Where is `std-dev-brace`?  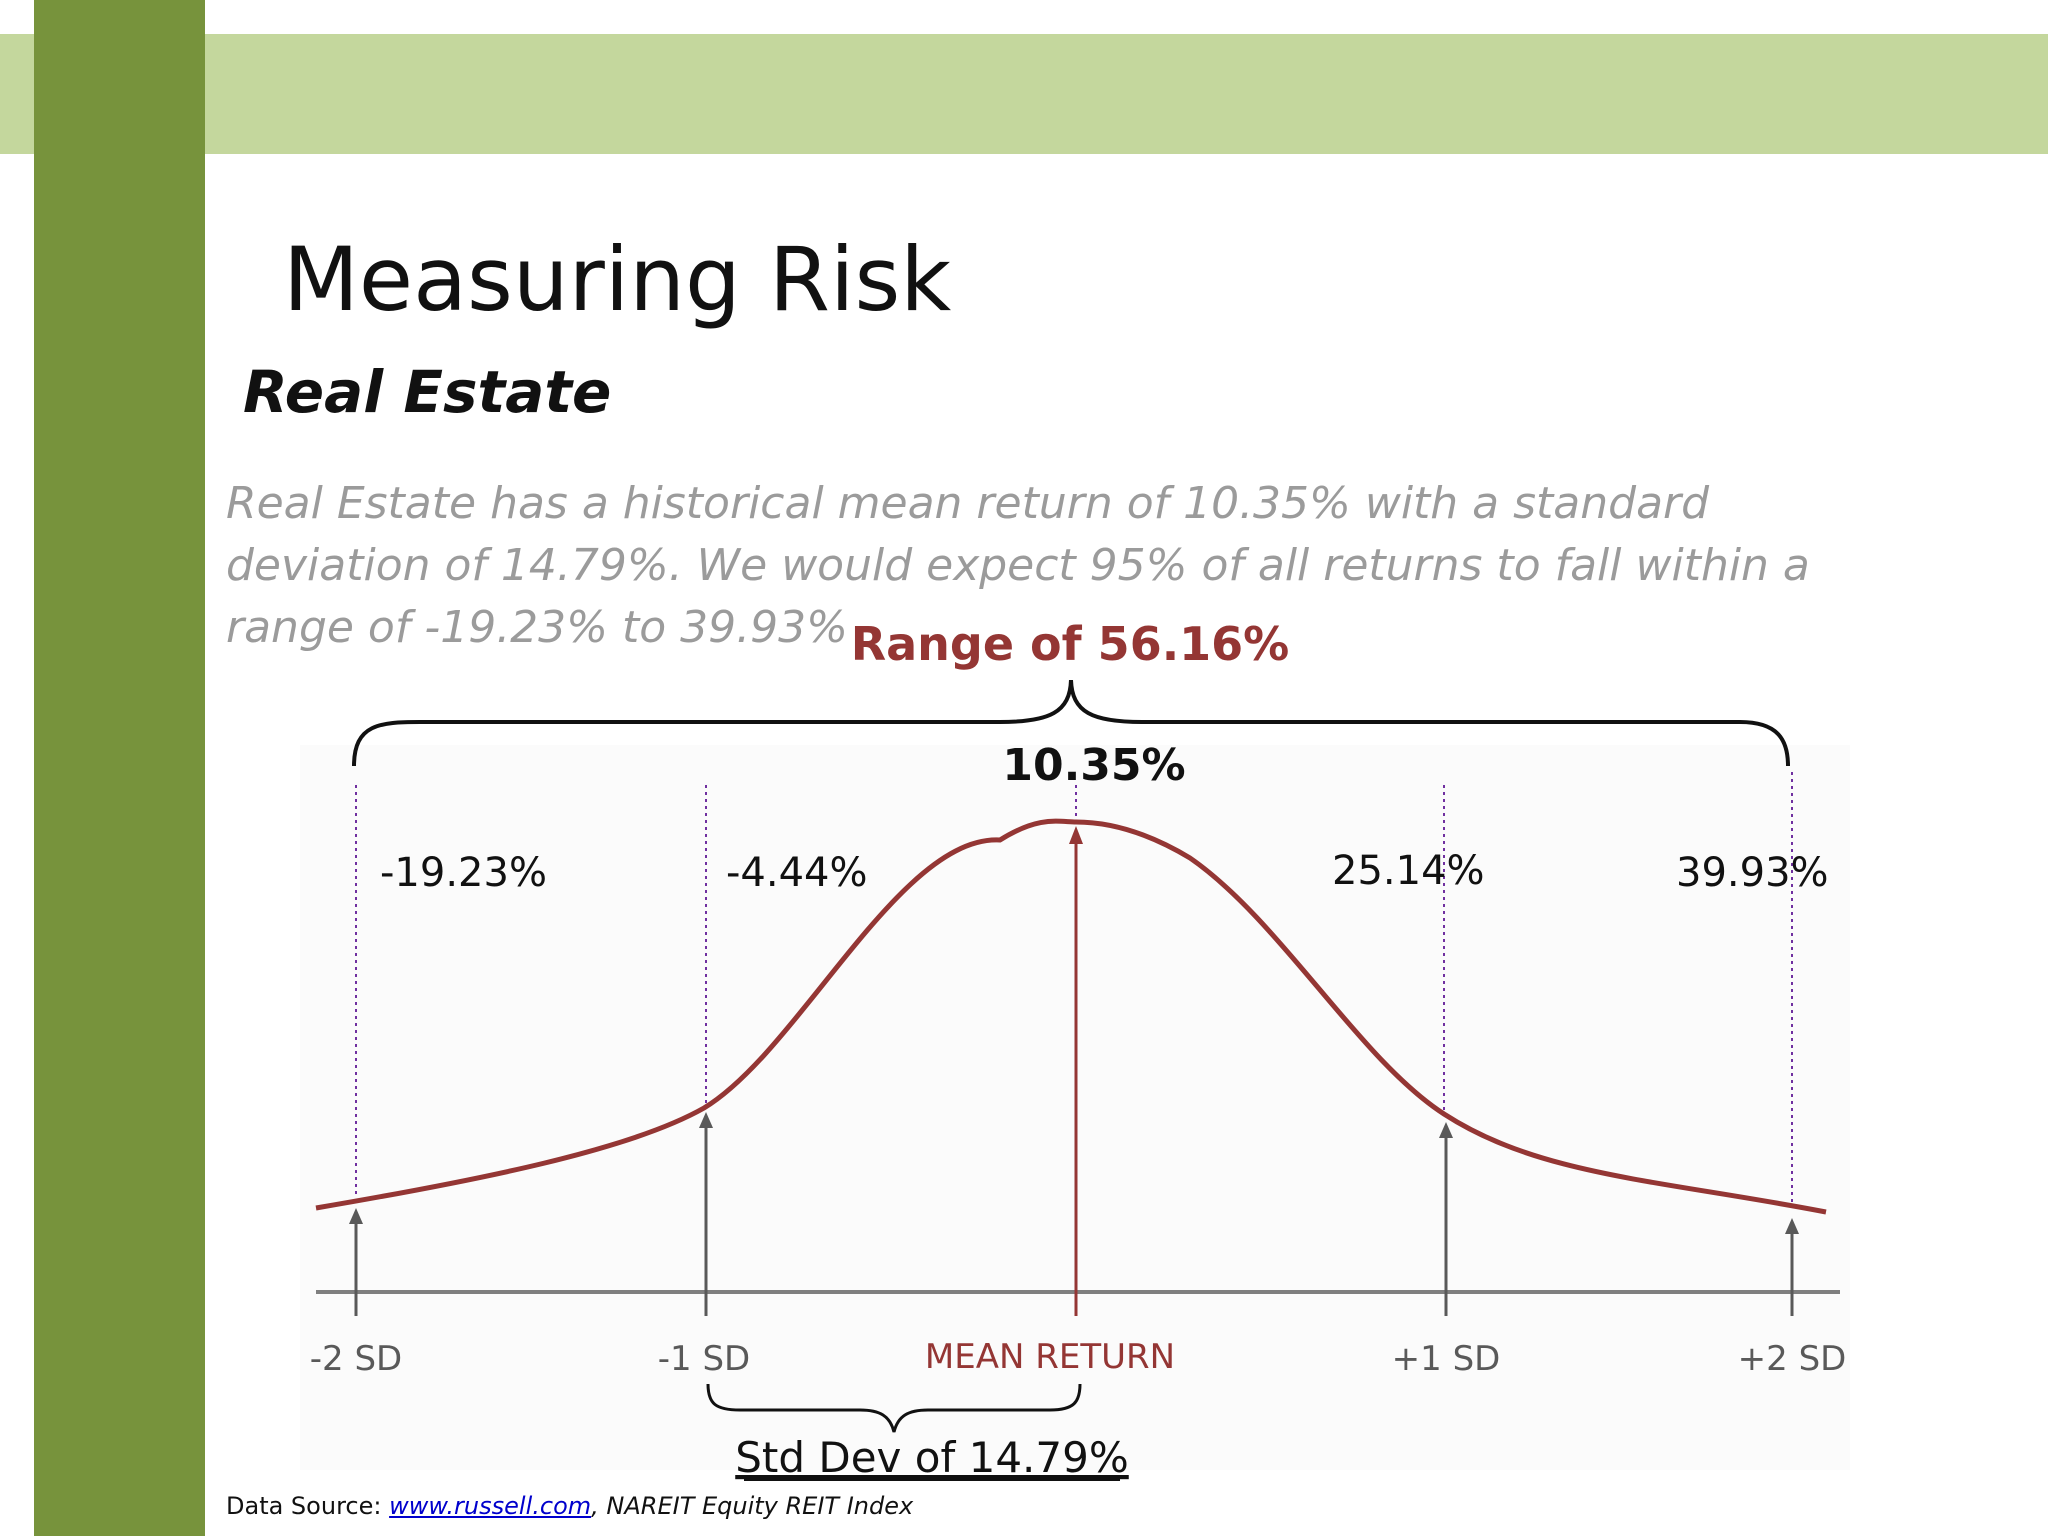 std-dev-brace is located at coordinates (894, 1408).